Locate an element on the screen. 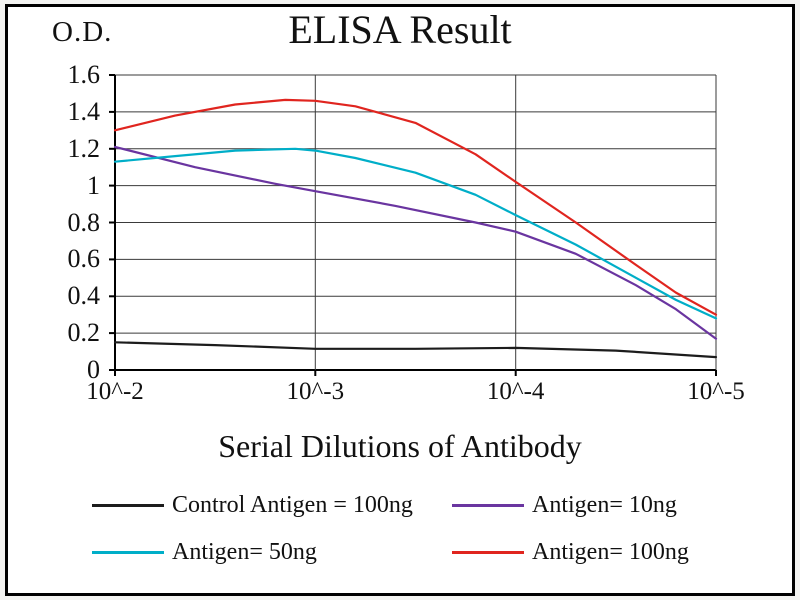 This screenshot has width=800, height=600. y-tick-label: 1.6 is located at coordinates (84, 74).